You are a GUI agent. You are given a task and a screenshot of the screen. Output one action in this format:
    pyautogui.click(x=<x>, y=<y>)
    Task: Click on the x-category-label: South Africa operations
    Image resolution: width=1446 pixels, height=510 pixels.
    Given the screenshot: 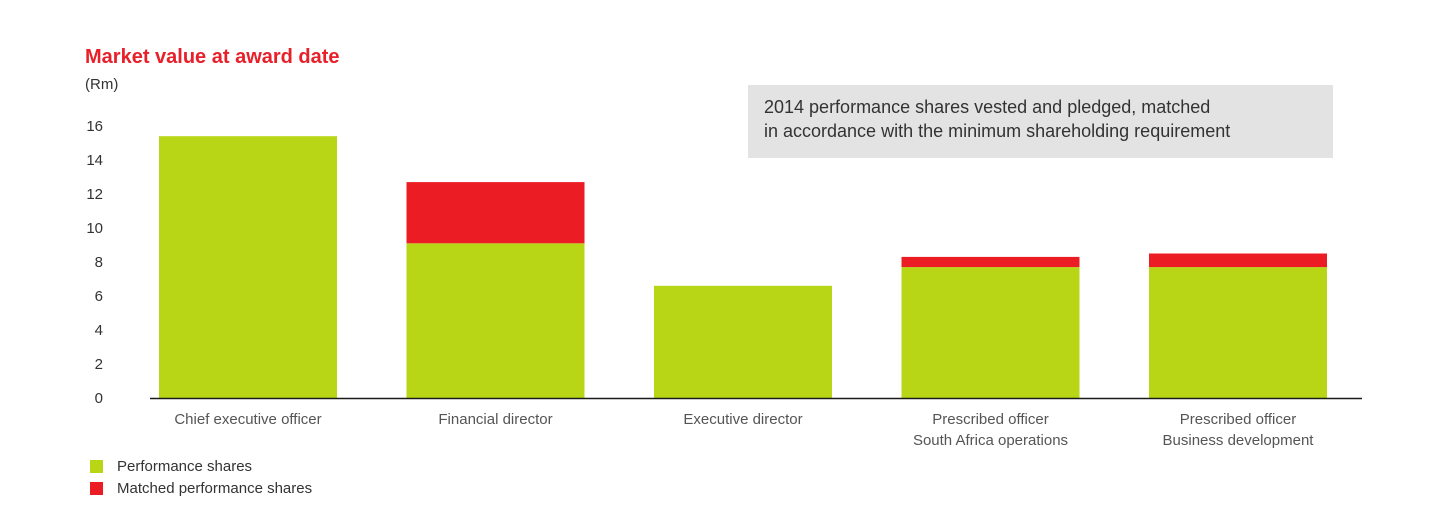 What is the action you would take?
    pyautogui.click(x=990, y=440)
    